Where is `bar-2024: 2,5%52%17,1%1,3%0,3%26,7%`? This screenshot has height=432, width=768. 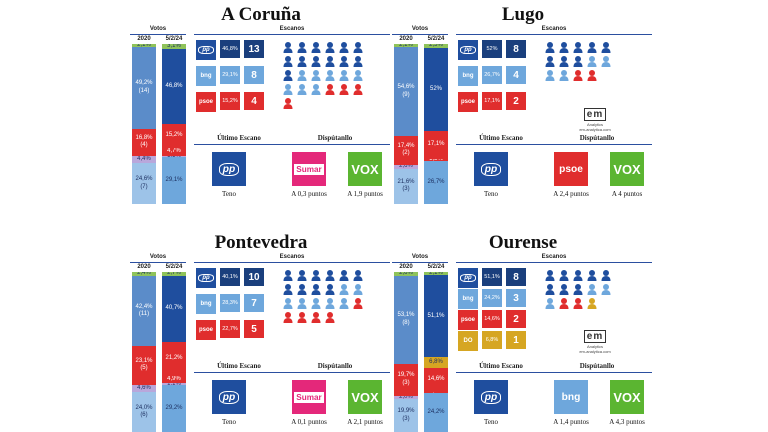 bar-2024: 2,5%52%17,1%1,3%0,3%26,7% is located at coordinates (436, 124).